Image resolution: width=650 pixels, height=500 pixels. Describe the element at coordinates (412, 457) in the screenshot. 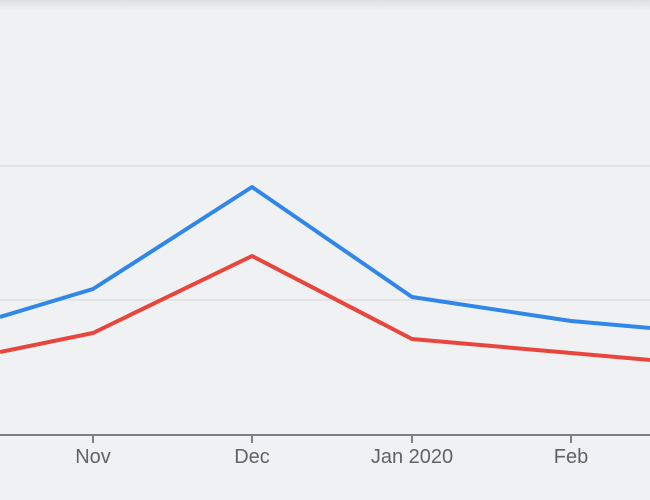

I see `x-axis-label: Jan 2020` at that location.